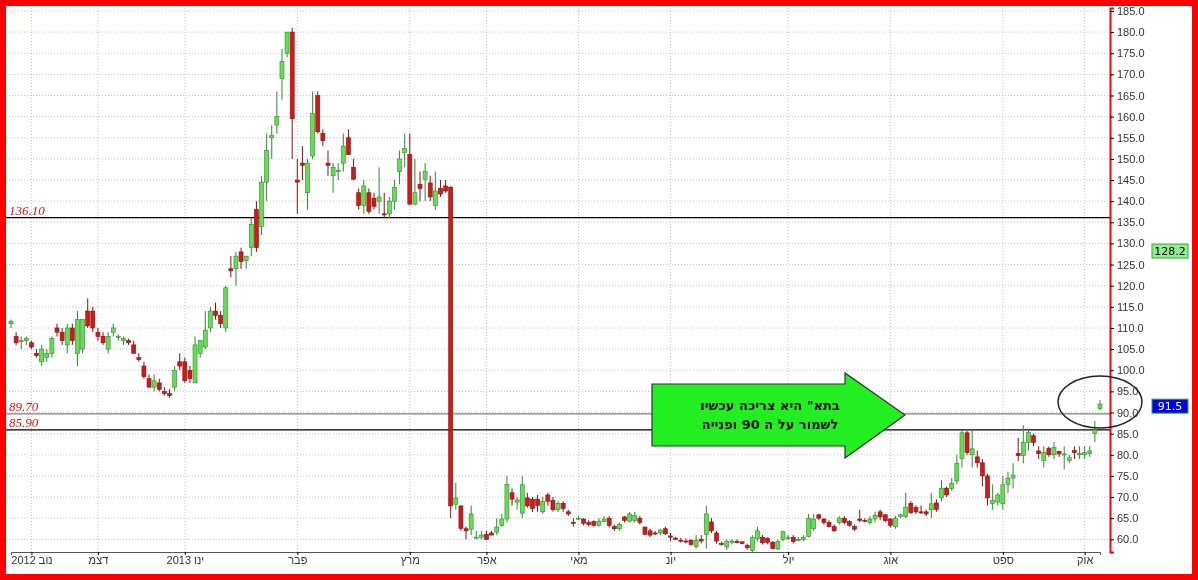  What do you see at coordinates (1128, 391) in the screenshot?
I see `y-tick-label: 95.0` at bounding box center [1128, 391].